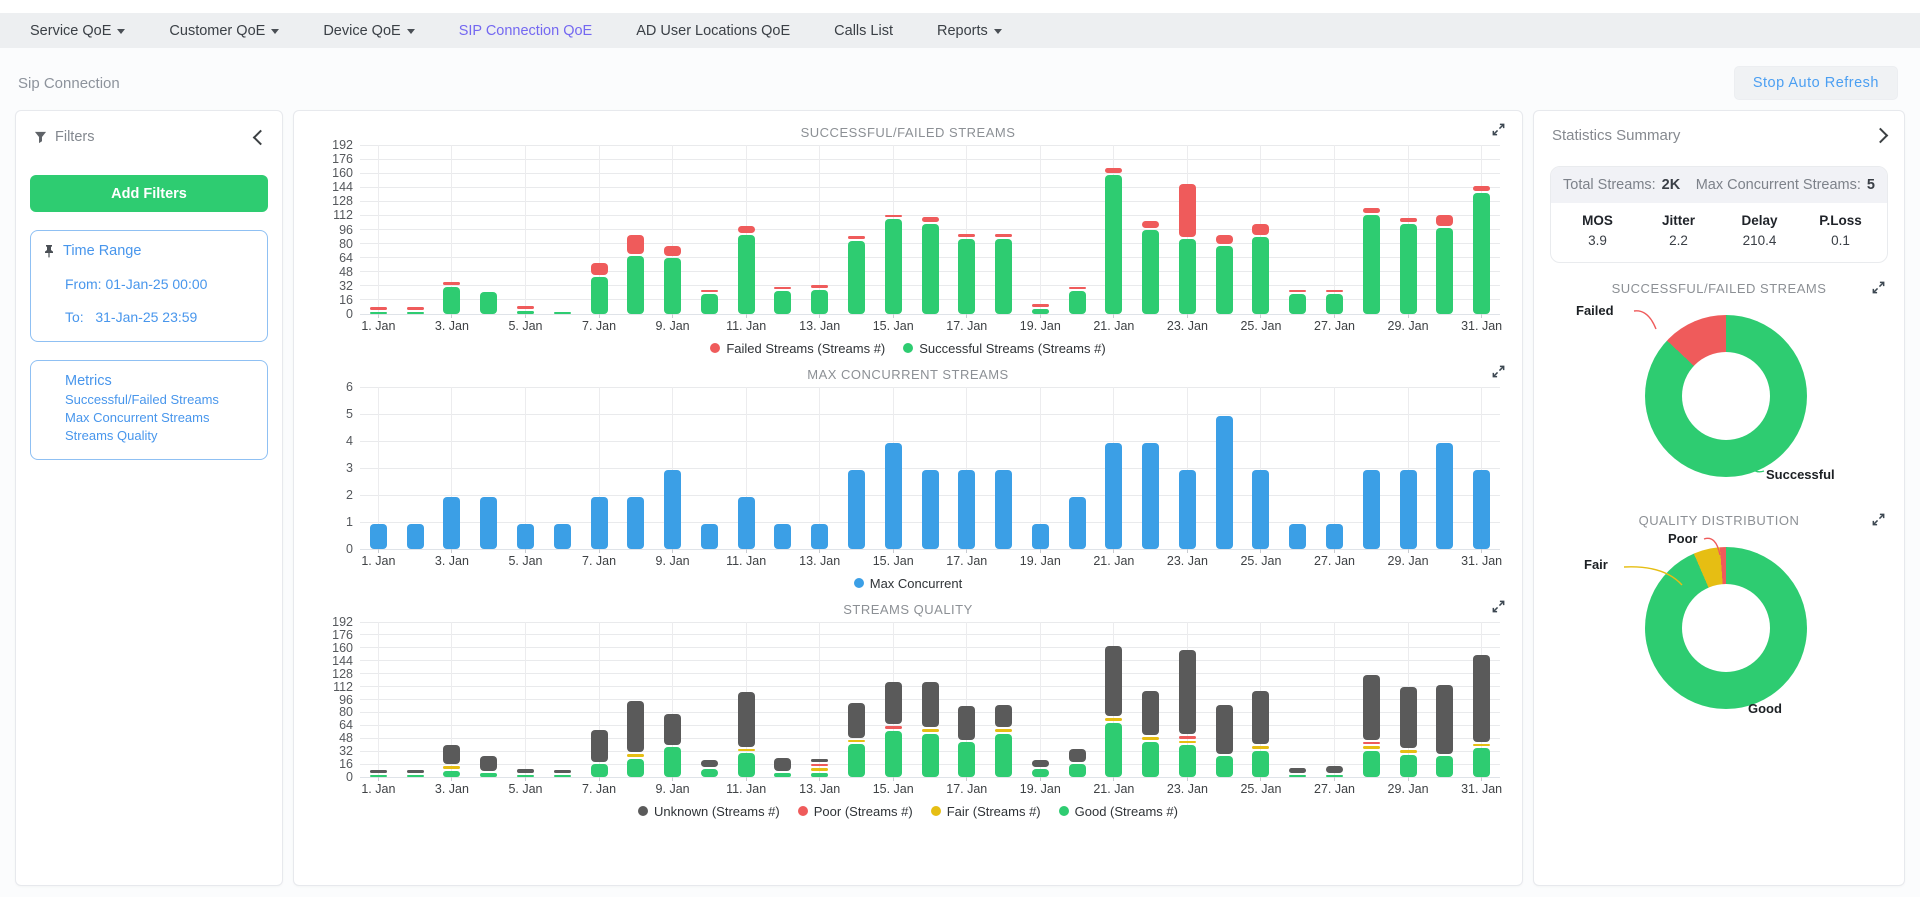 The image size is (1920, 897). Describe the element at coordinates (1880, 135) in the screenshot. I see `collapse-stats-chevron-icon` at that location.